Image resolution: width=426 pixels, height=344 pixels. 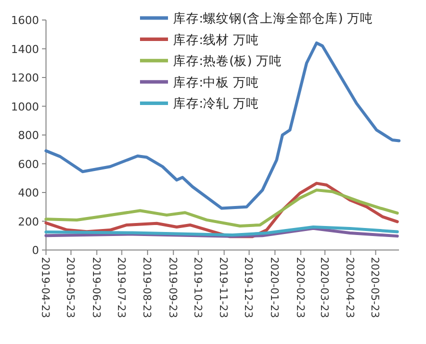 I want to click on x-tick-label: 2019-05-23, so click(x=70, y=287).